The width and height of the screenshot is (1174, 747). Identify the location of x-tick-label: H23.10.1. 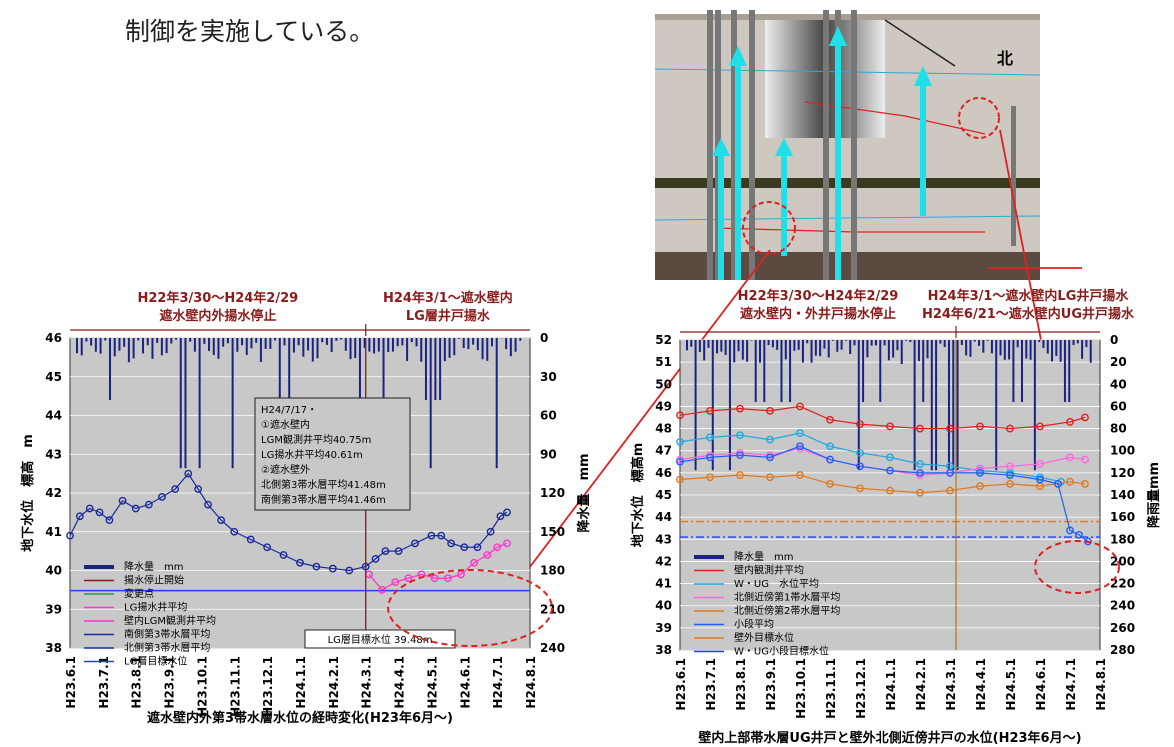
(801, 688).